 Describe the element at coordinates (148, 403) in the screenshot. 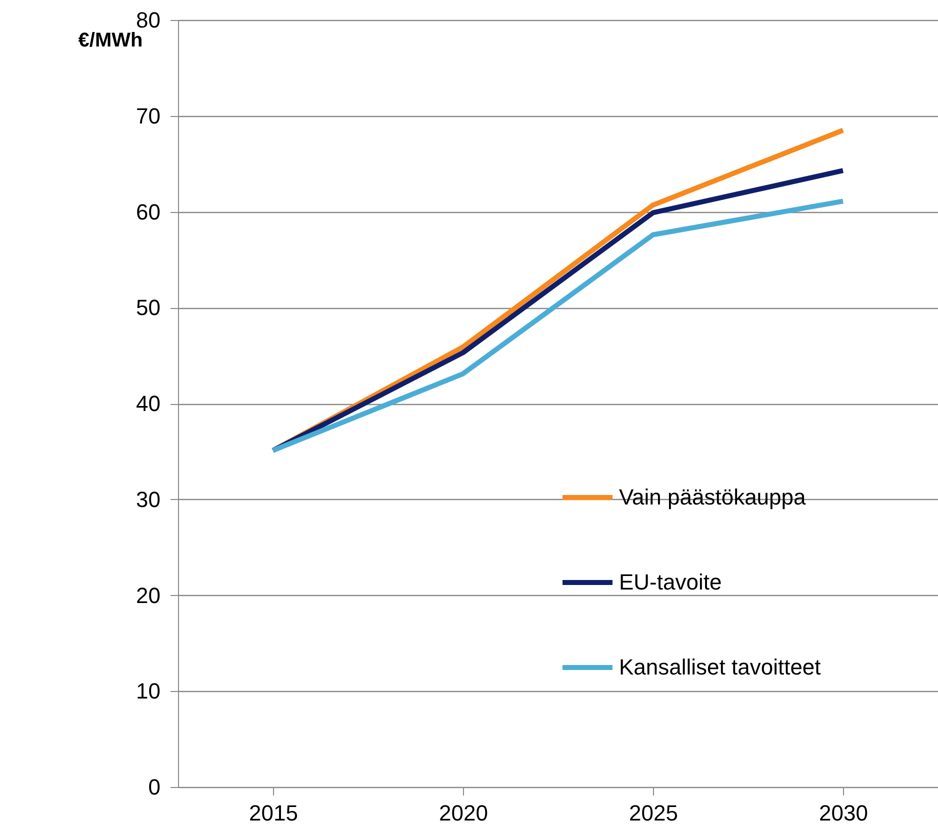

I see `y-tick-label: 40` at that location.